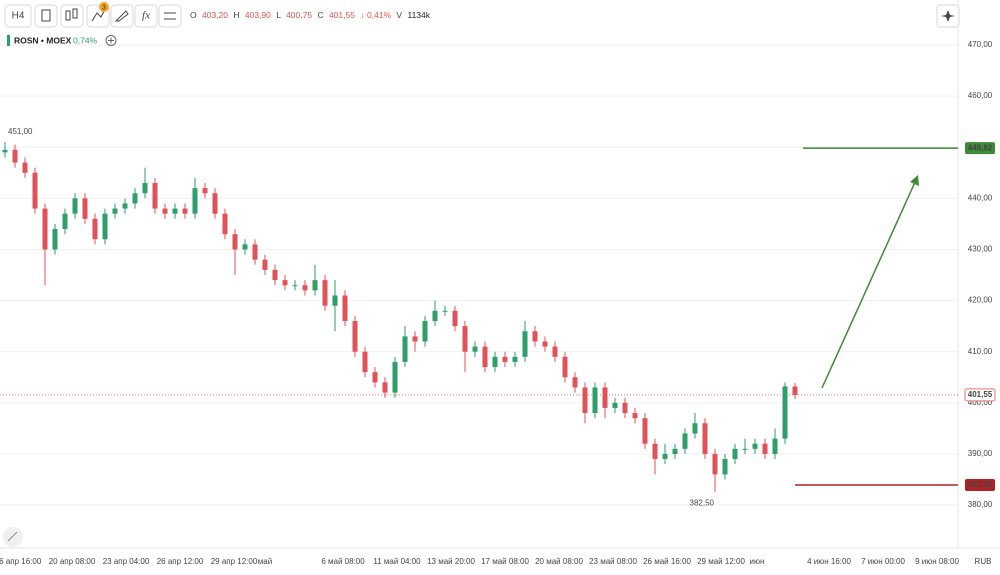  I want to click on x-tick-label: 13 май 20:00, so click(451, 561).